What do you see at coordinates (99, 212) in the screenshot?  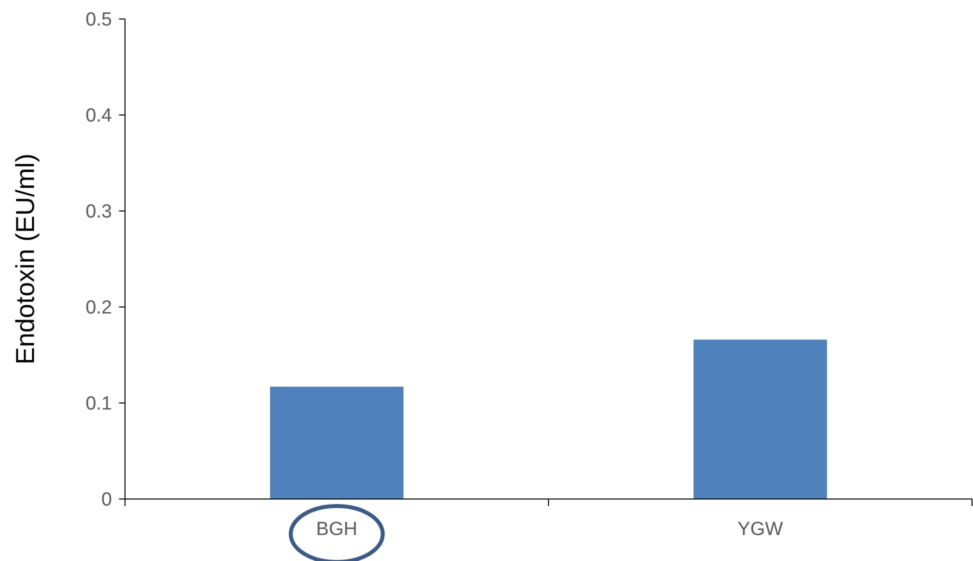 I see `y-tick-label: 0.3` at bounding box center [99, 212].